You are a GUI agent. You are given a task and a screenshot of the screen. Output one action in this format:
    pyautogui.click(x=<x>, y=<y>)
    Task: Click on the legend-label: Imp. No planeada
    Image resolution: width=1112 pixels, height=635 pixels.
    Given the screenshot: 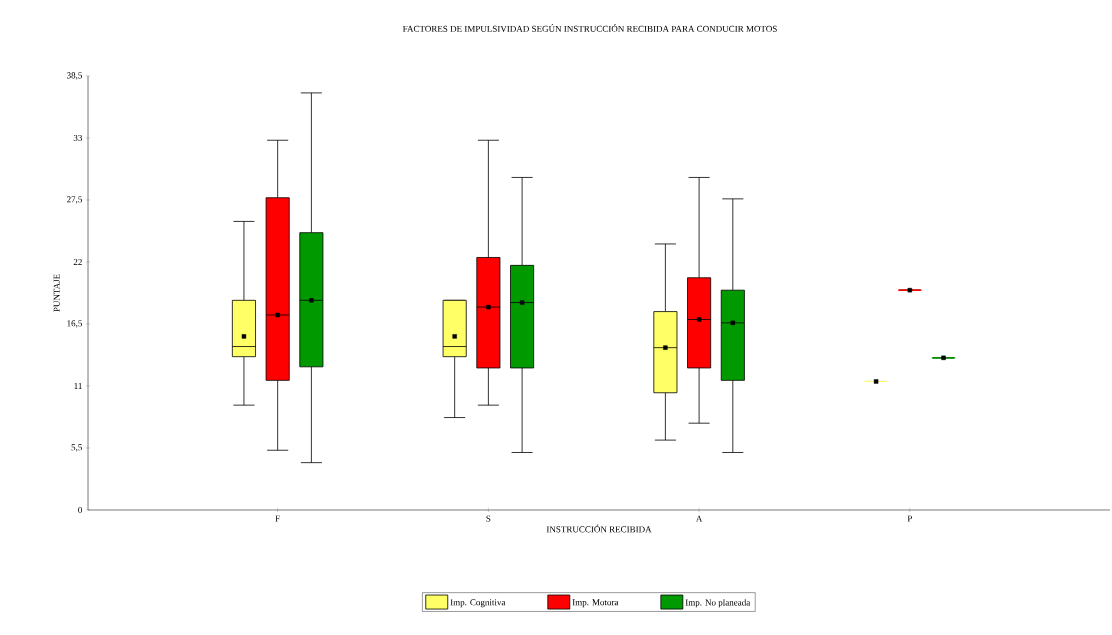 What is the action you would take?
    pyautogui.click(x=718, y=603)
    